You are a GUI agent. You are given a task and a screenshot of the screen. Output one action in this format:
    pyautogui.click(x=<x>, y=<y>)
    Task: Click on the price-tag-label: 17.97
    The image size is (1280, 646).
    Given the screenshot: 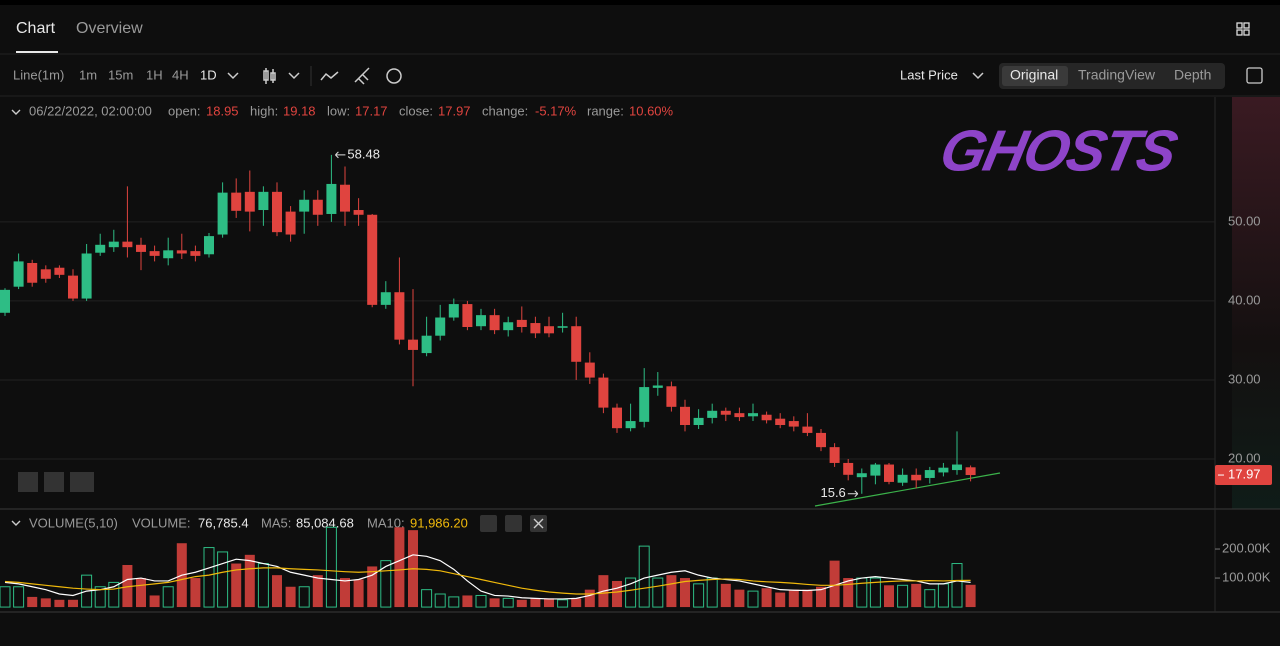 What is the action you would take?
    pyautogui.click(x=1244, y=473)
    